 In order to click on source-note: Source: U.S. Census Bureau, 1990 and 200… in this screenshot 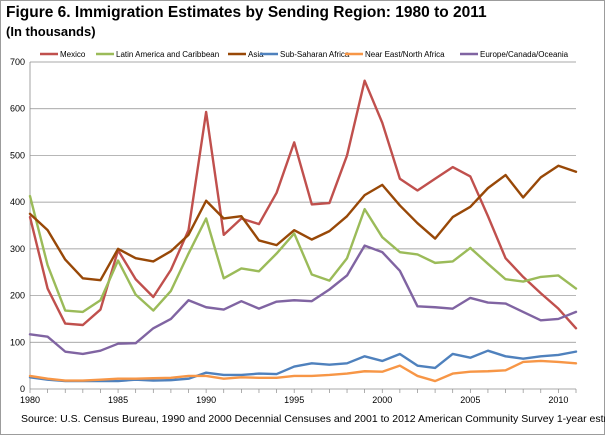, I will do `click(313, 419)`.